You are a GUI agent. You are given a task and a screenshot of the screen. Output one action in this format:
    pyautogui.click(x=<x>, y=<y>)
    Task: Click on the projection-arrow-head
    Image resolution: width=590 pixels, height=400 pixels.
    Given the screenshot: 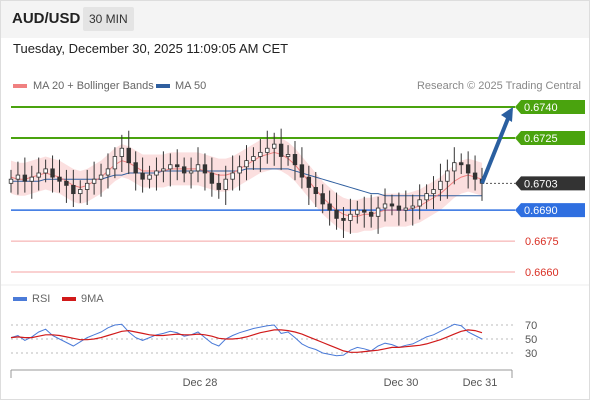 What is the action you would take?
    pyautogui.click(x=507, y=114)
    